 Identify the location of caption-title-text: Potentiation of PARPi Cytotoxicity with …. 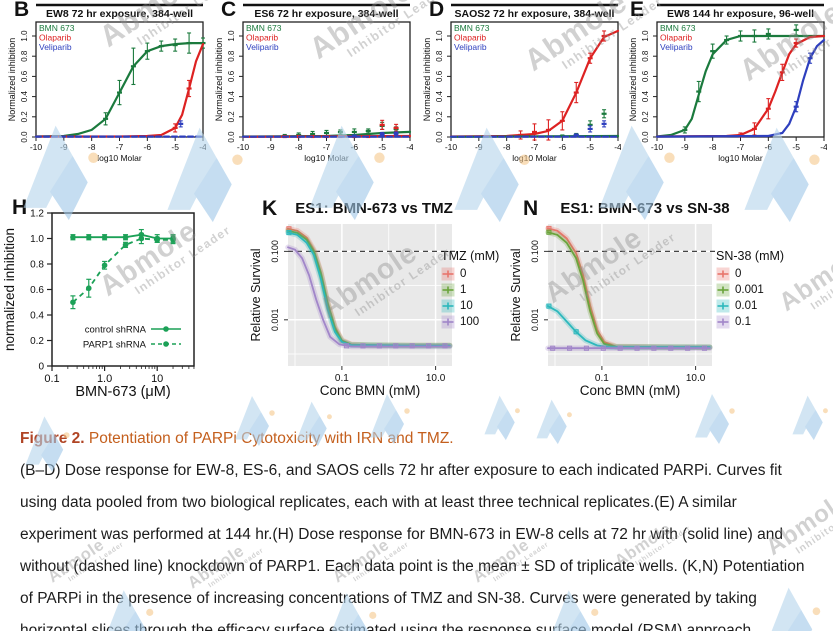
(269, 438).